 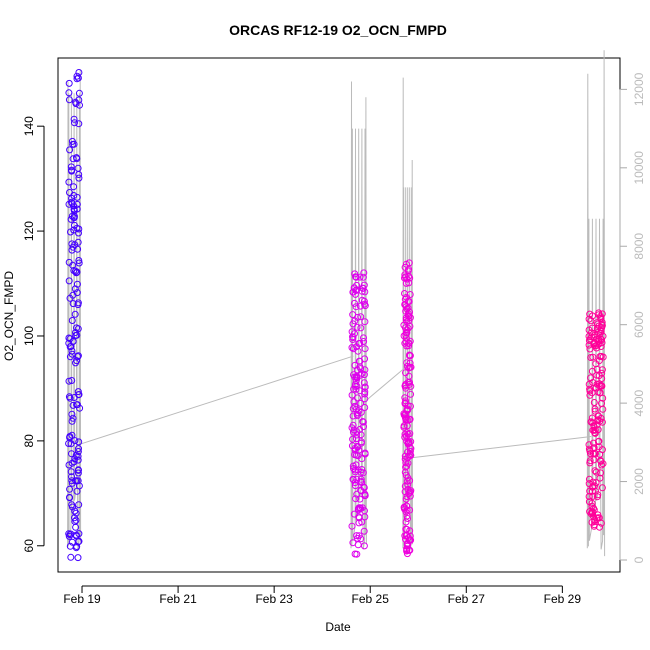 What do you see at coordinates (371, 599) in the screenshot?
I see `x-tick-label: Feb 25` at bounding box center [371, 599].